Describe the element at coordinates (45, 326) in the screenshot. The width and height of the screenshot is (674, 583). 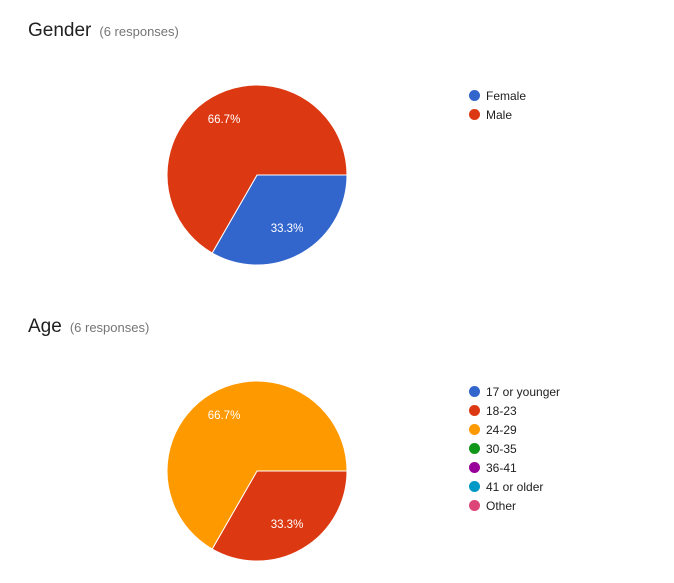
I see `age-chart-title: Age` at that location.